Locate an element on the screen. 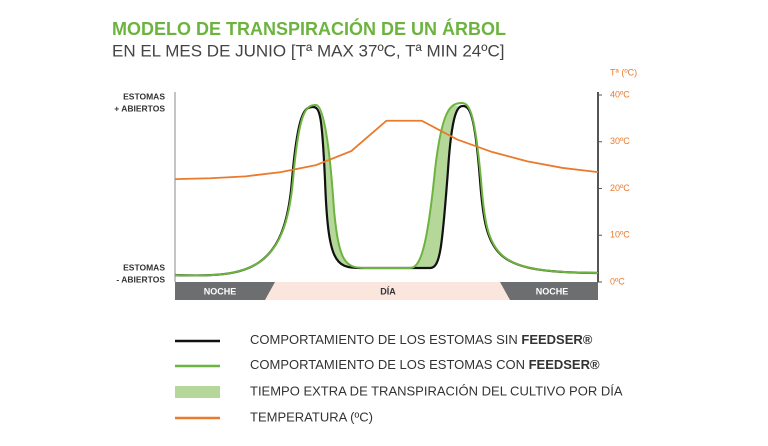 Image resolution: width=768 pixels, height=446 pixels. extra-transpiration is located at coordinates (342, 189).